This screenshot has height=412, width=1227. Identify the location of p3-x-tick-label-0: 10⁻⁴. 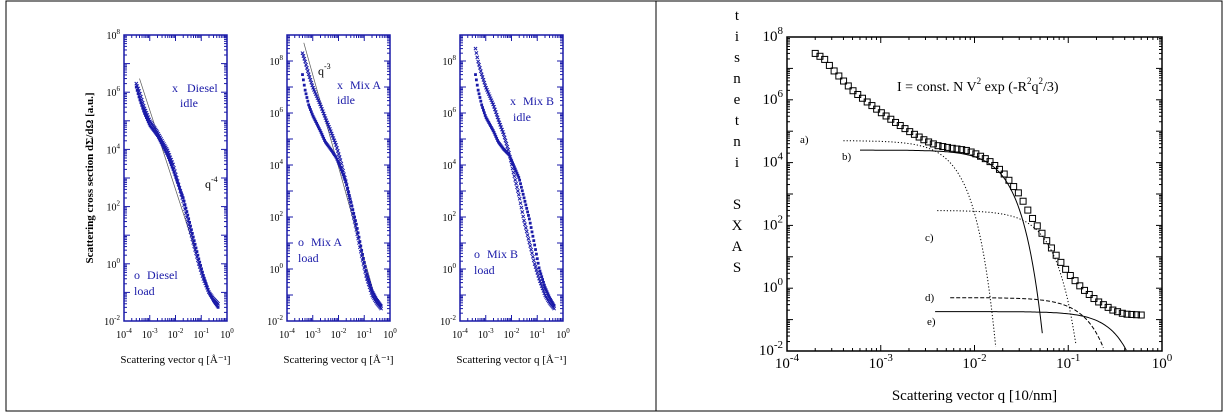
(460, 334).